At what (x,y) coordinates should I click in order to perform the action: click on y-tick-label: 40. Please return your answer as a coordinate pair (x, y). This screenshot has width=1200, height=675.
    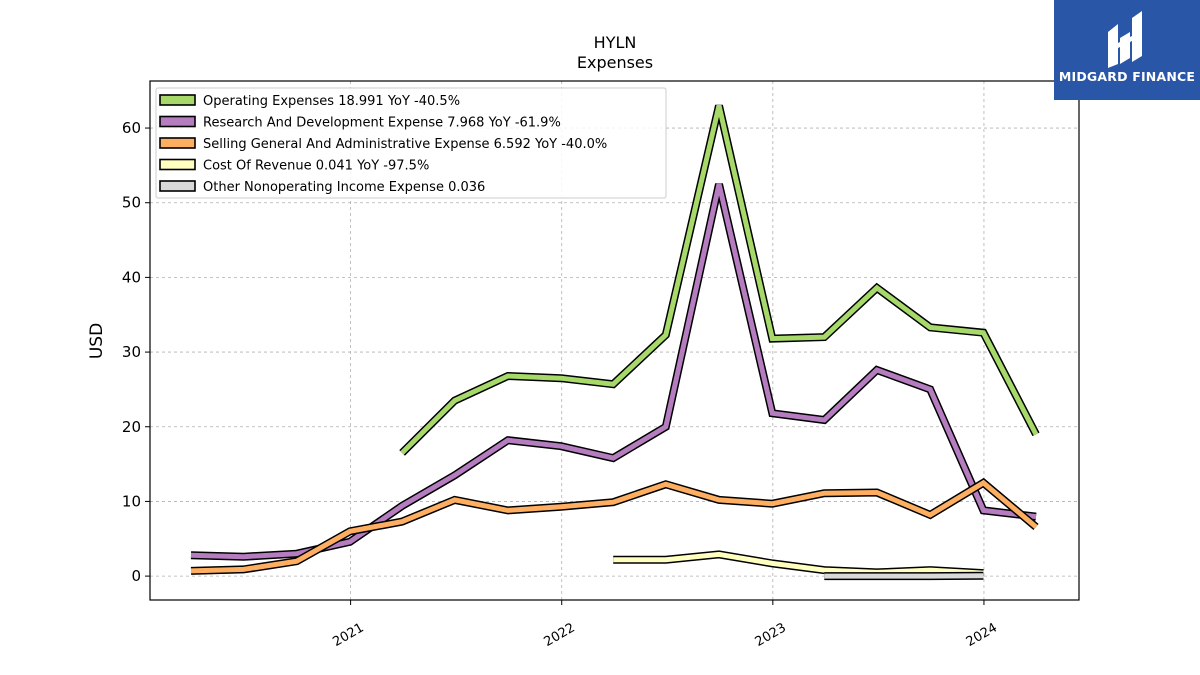
    Looking at the image, I should click on (131, 277).